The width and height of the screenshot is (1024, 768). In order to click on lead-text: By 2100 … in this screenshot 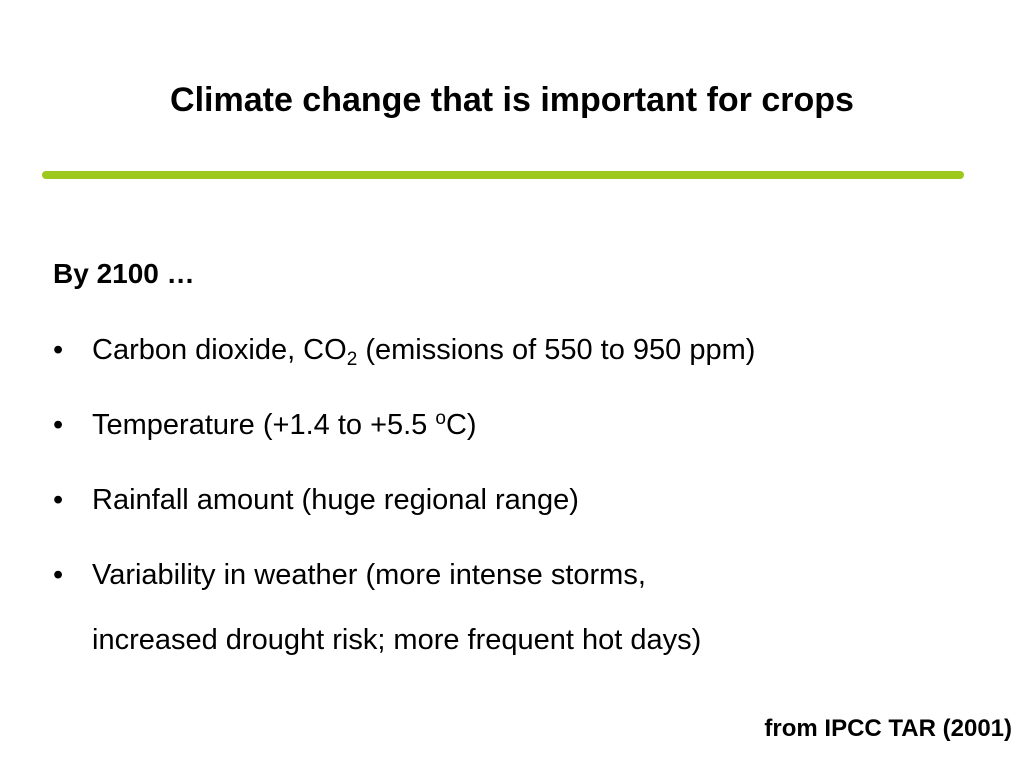, I will do `click(124, 273)`.